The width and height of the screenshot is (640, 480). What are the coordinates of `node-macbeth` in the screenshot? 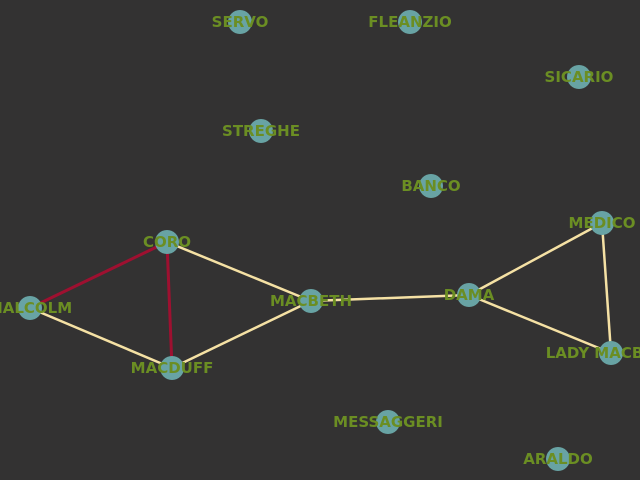 It's located at (311, 301).